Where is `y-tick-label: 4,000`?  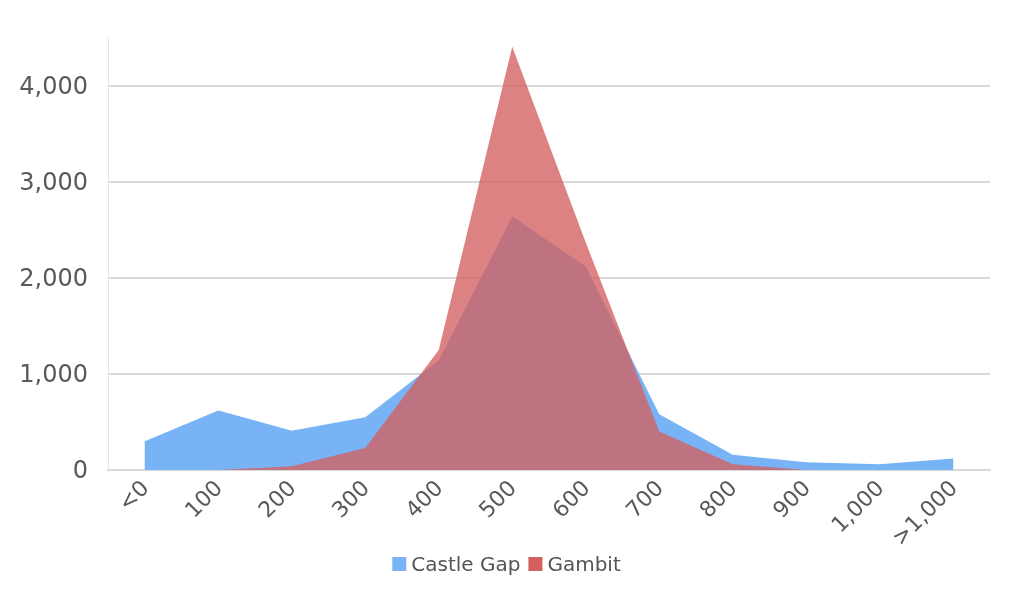 y-tick-label: 4,000 is located at coordinates (53, 86).